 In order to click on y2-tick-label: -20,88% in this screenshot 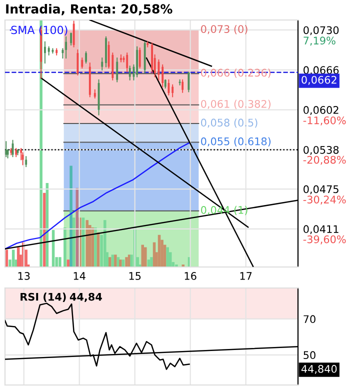, I will do `click(324, 160)`.